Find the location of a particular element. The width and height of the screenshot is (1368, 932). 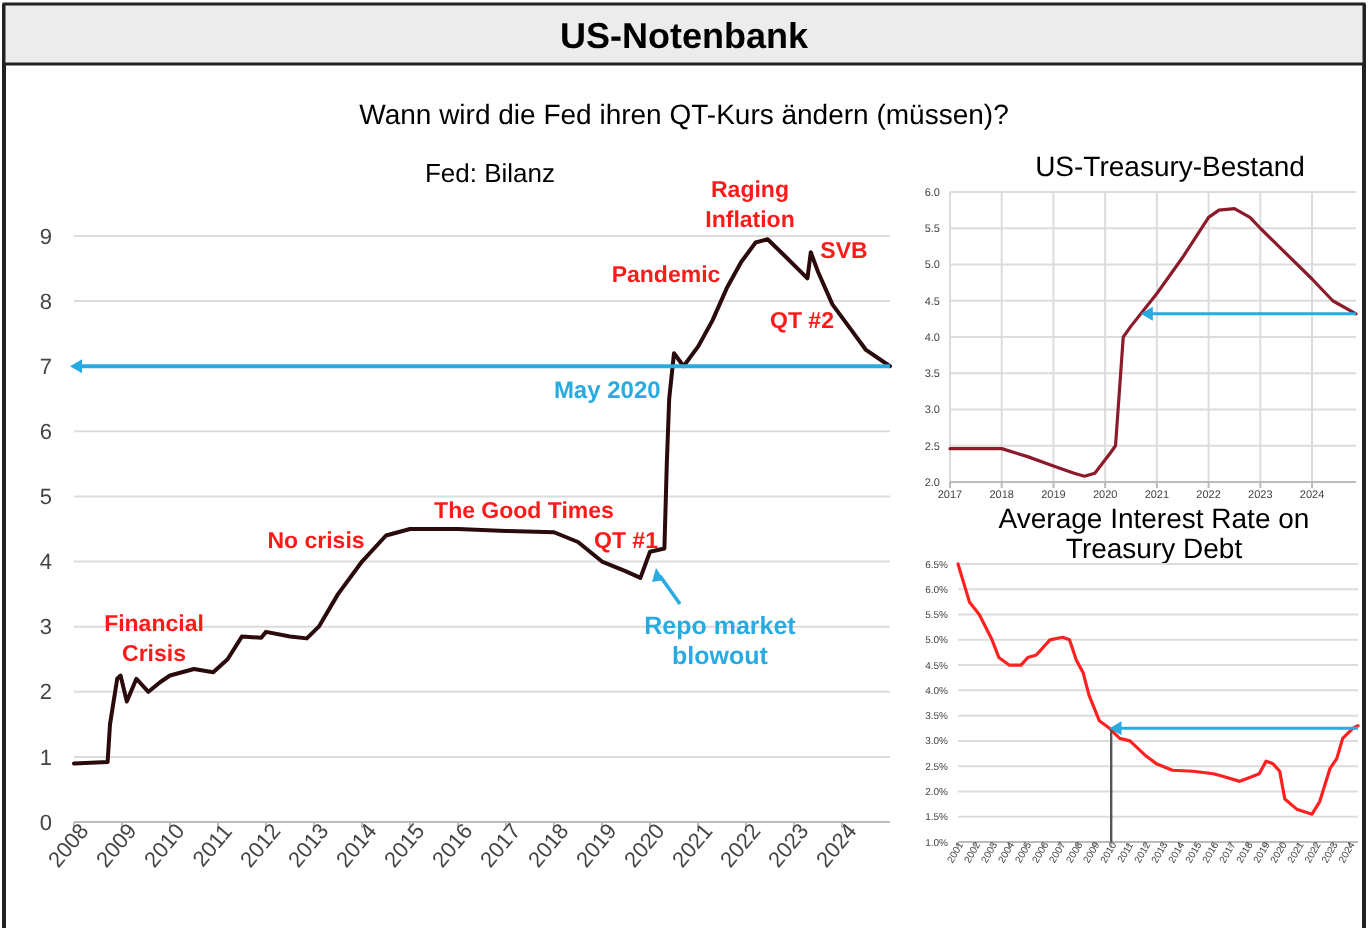

y-tick-label: 9 is located at coordinates (45, 237).